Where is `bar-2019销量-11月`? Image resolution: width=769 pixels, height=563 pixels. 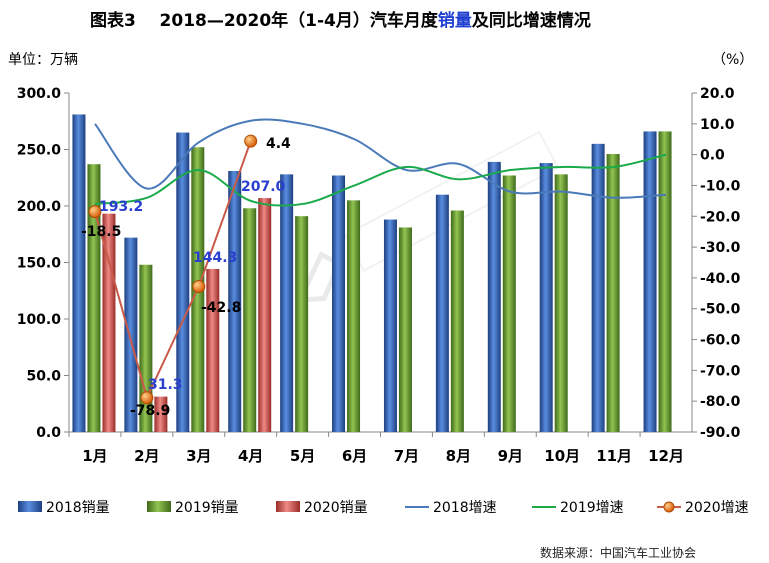 bar-2019销量-11月 is located at coordinates (613, 293).